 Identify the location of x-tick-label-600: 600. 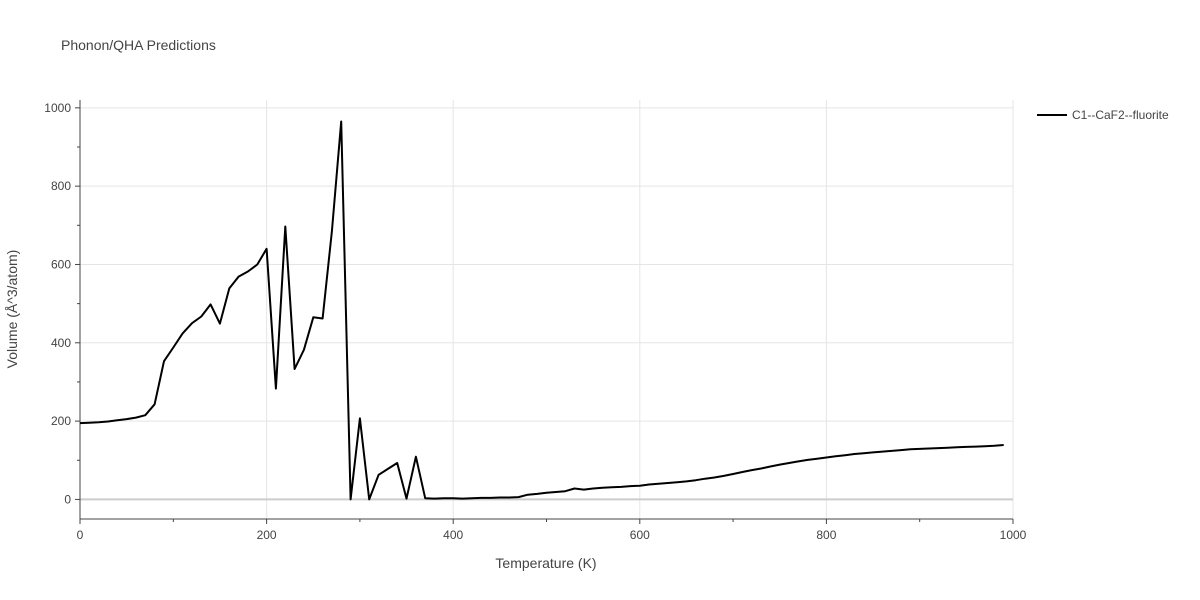
(640, 535).